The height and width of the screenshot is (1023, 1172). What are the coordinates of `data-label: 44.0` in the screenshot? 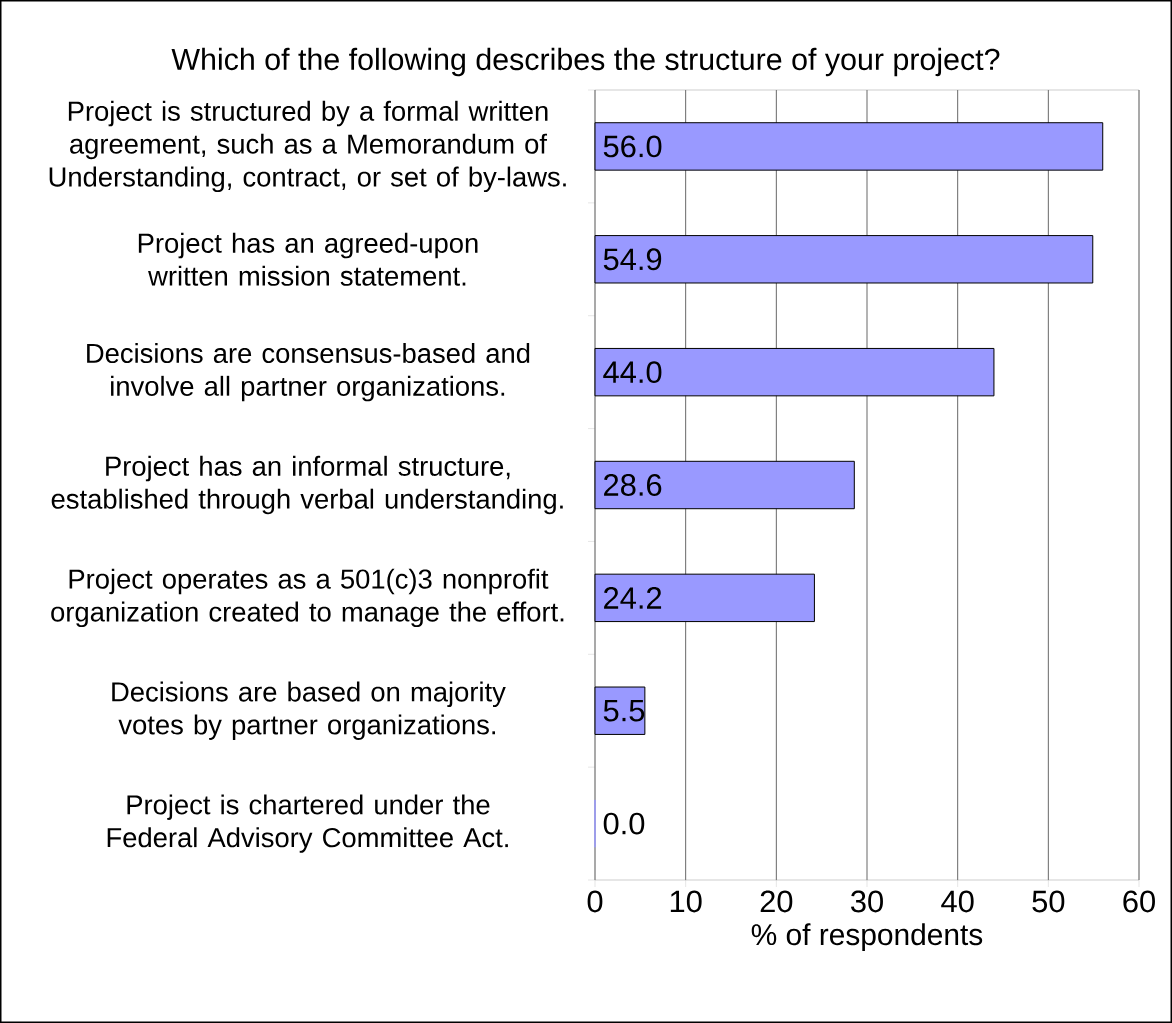 It's located at (632, 372).